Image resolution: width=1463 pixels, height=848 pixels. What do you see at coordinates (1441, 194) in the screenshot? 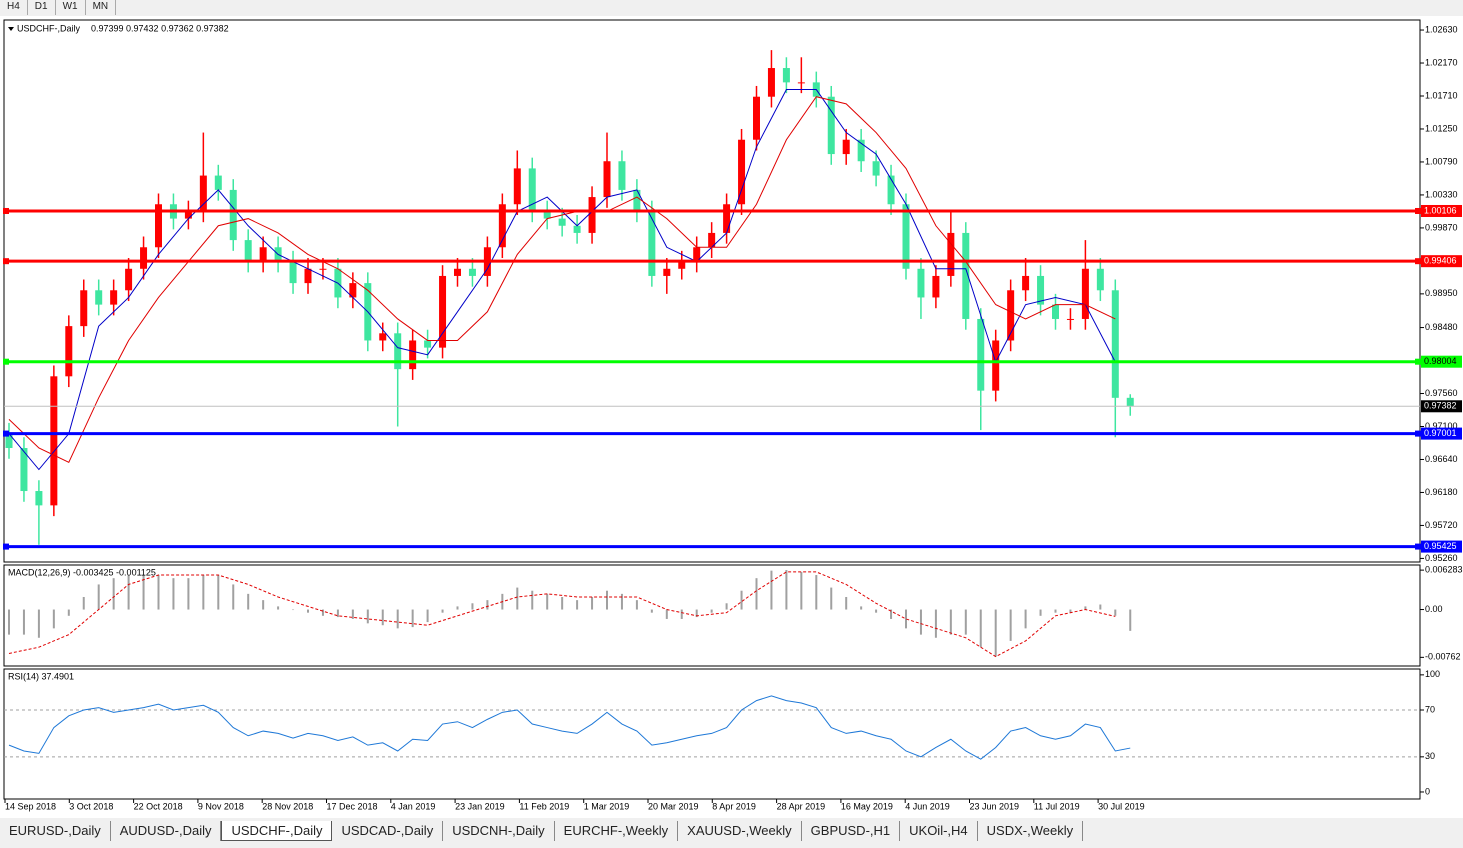
I see `y-tick-label: 1.00330` at bounding box center [1441, 194].